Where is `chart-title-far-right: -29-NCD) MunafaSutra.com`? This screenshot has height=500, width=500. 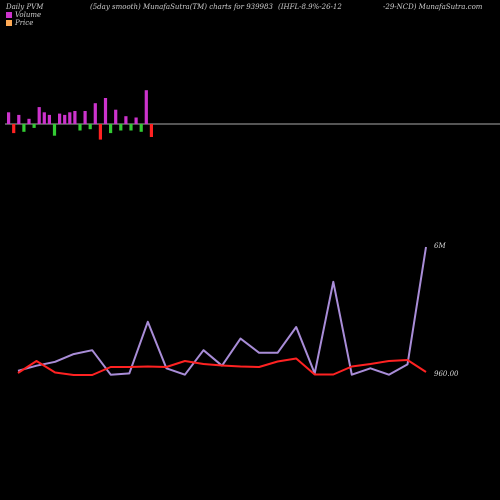
chart-title-far-right: -29-NCD) MunafaSutra.com is located at coordinates (433, 7).